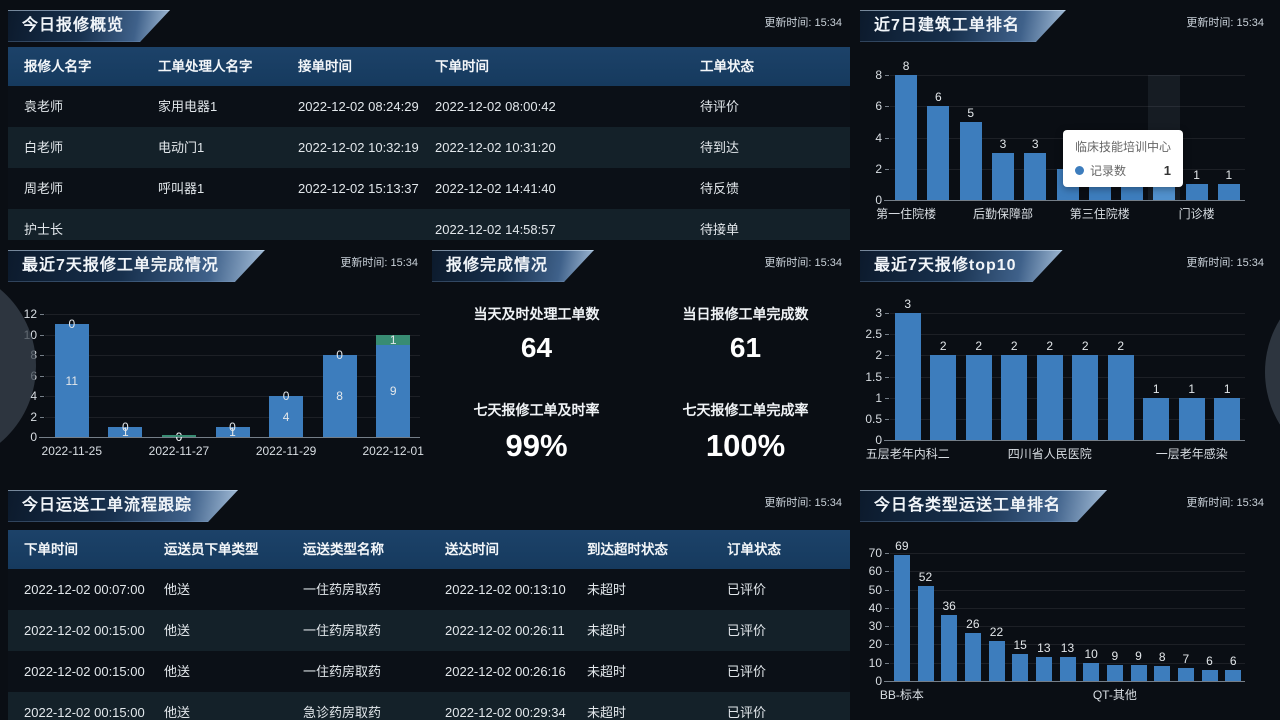 The height and width of the screenshot is (720, 1280). What do you see at coordinates (107, 505) in the screenshot?
I see `panel-title: 今日运送工单流程跟踪` at bounding box center [107, 505].